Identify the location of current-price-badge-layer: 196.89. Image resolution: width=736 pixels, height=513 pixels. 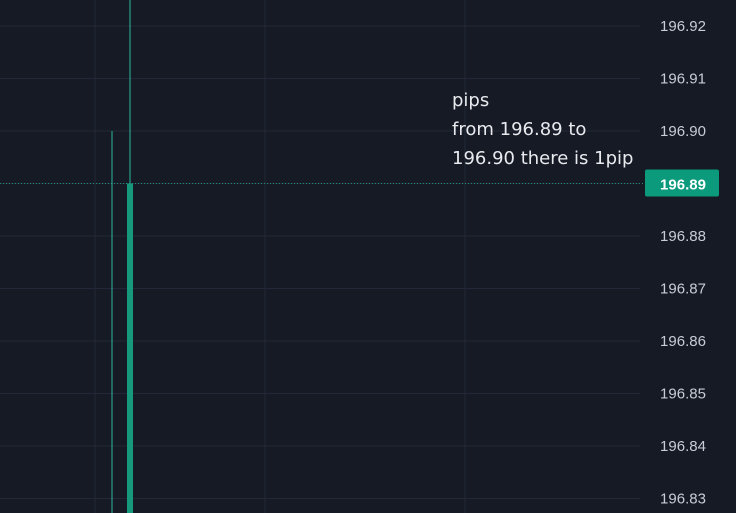
(682, 183).